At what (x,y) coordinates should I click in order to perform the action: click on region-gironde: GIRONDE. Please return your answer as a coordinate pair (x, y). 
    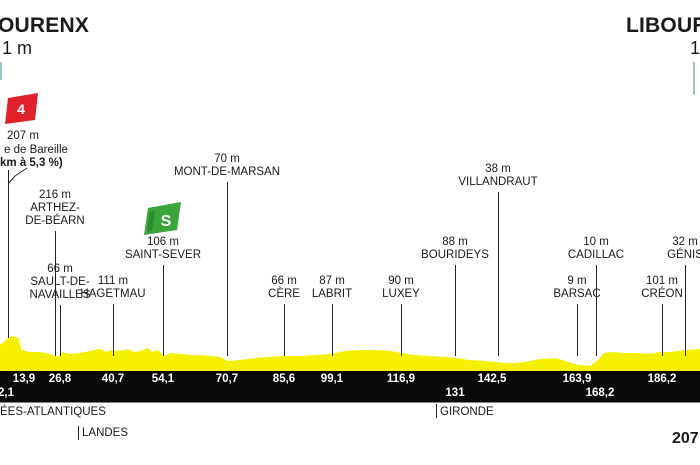
    Looking at the image, I should click on (467, 412).